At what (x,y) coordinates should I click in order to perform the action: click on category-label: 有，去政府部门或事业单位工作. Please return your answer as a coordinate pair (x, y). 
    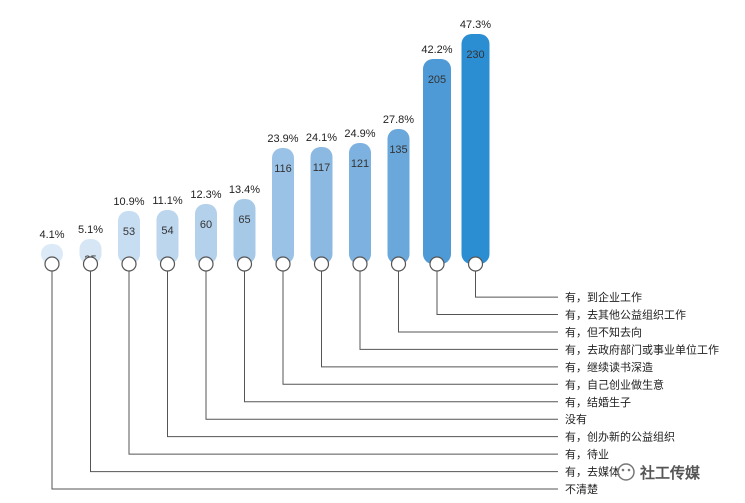
    Looking at the image, I should click on (642, 349).